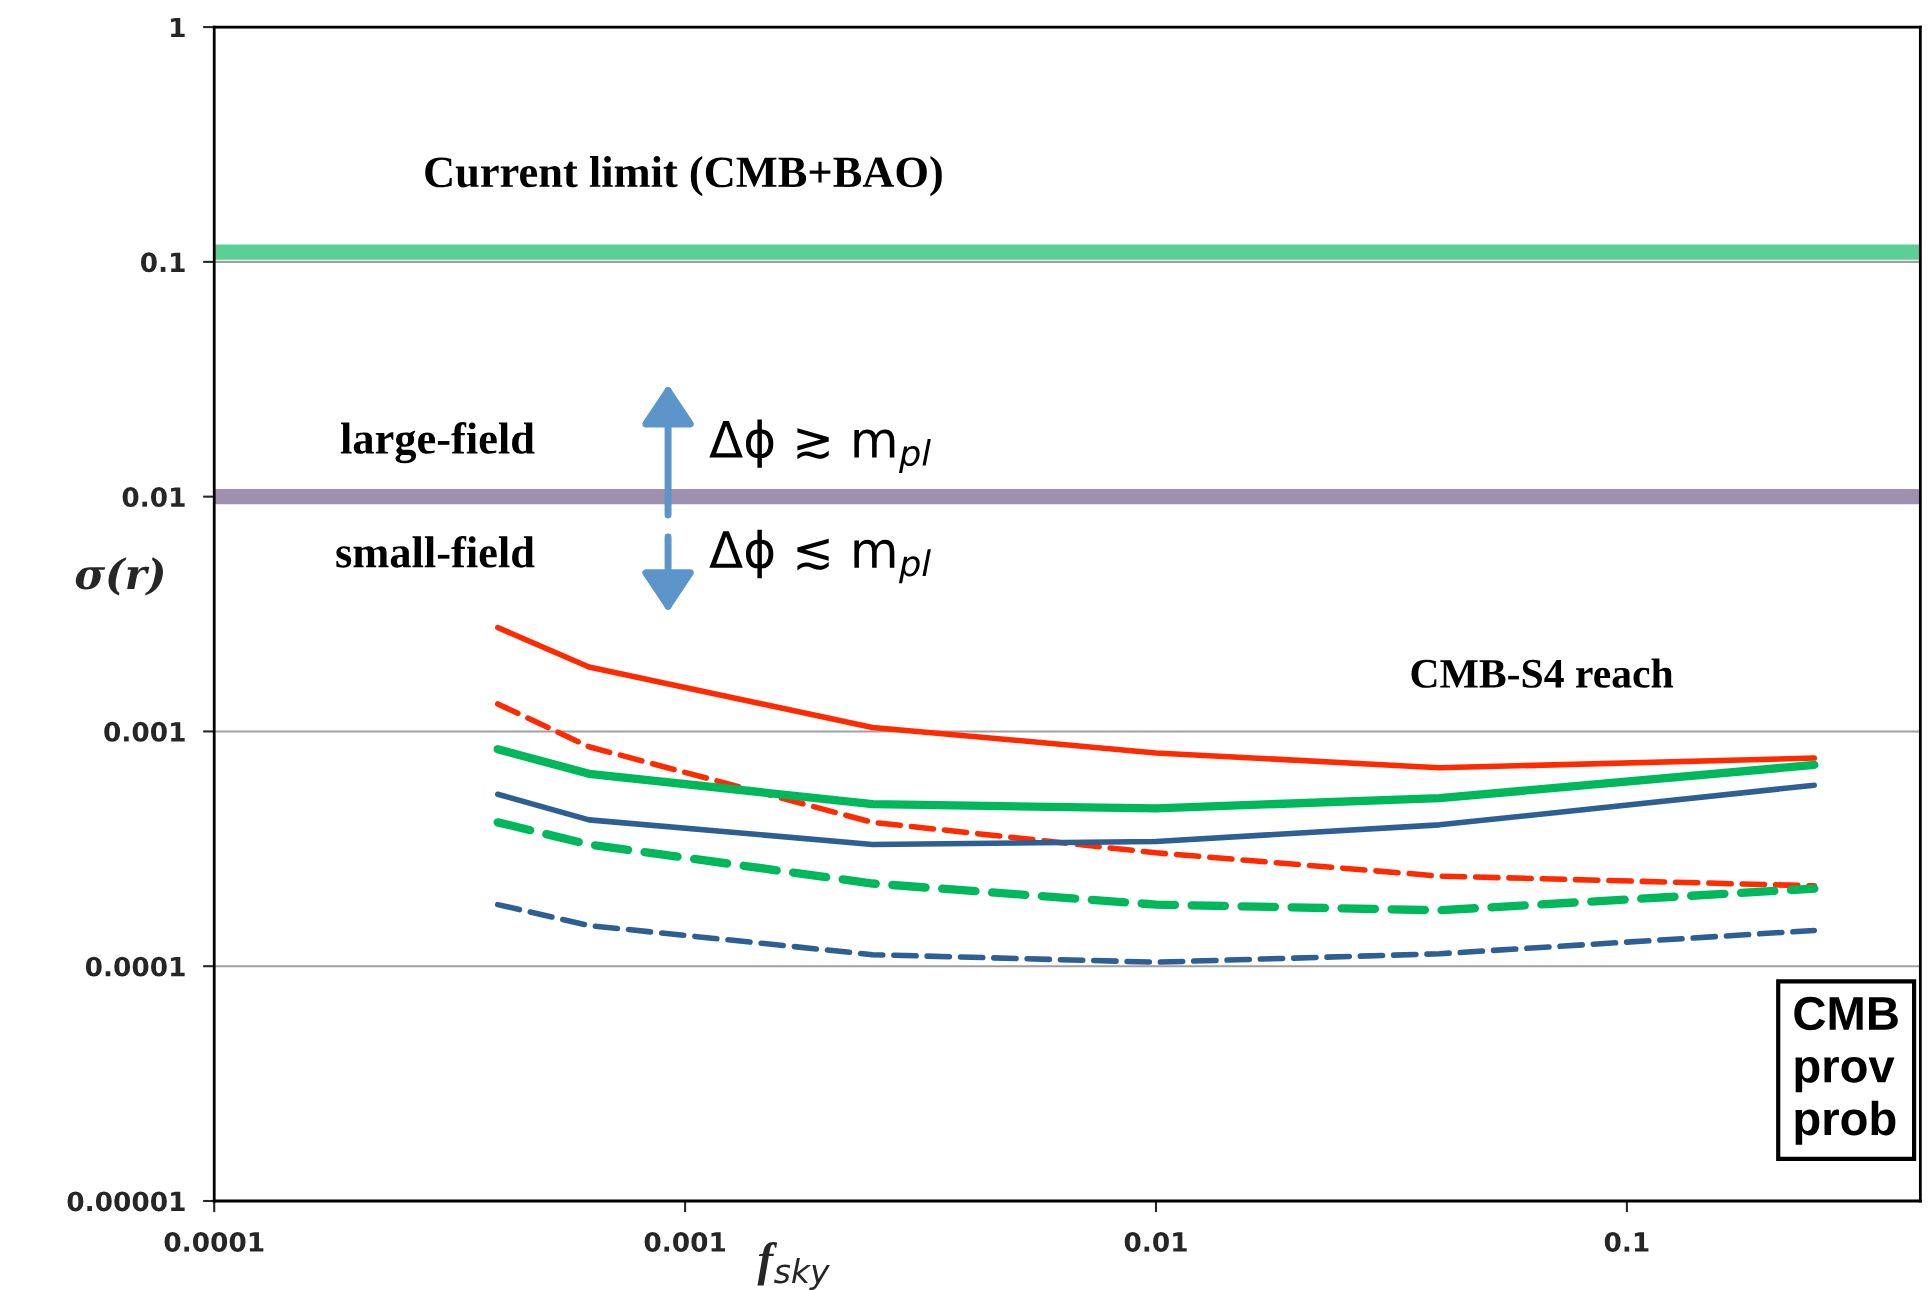  I want to click on x-tick-label: 0.1, so click(1626, 1242).